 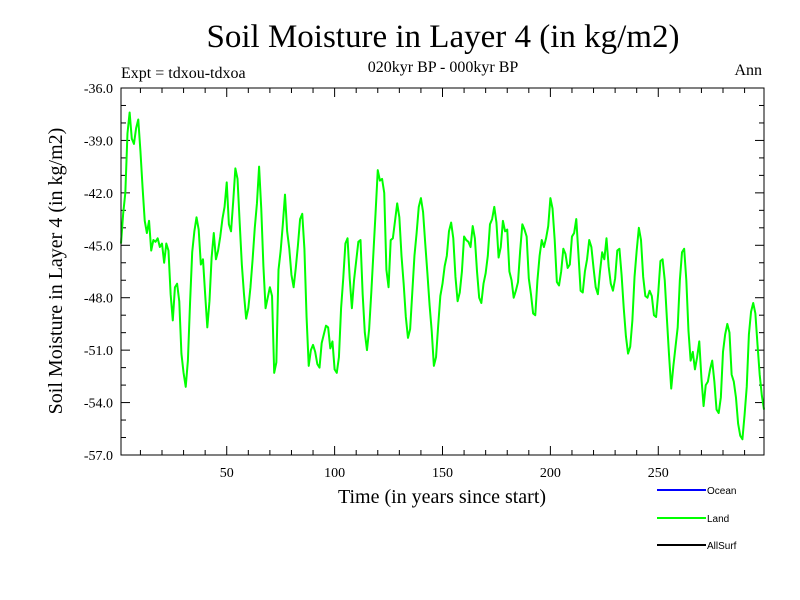 What do you see at coordinates (697, 546) in the screenshot?
I see `legend-item-allsurf: AllSurf` at bounding box center [697, 546].